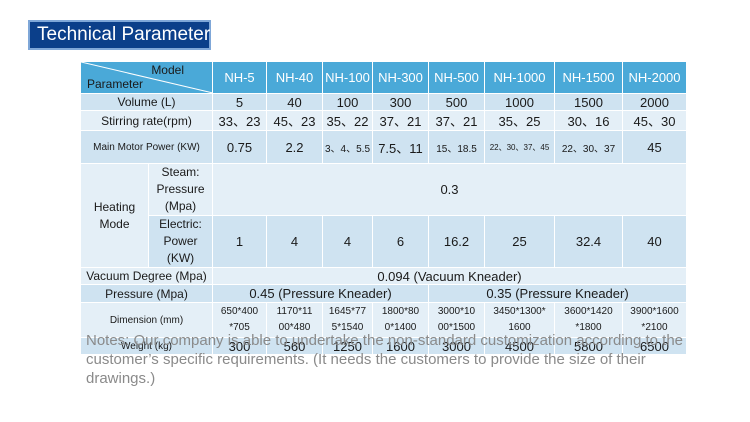 The height and width of the screenshot is (422, 750). Describe the element at coordinates (119, 35) in the screenshot. I see `page-title: Technical Parameter` at that location.